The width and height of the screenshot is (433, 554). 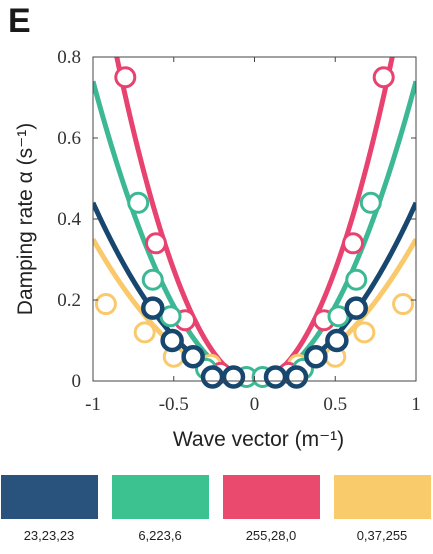 I want to click on y-tick-label-4: 0.8, so click(x=69, y=57).